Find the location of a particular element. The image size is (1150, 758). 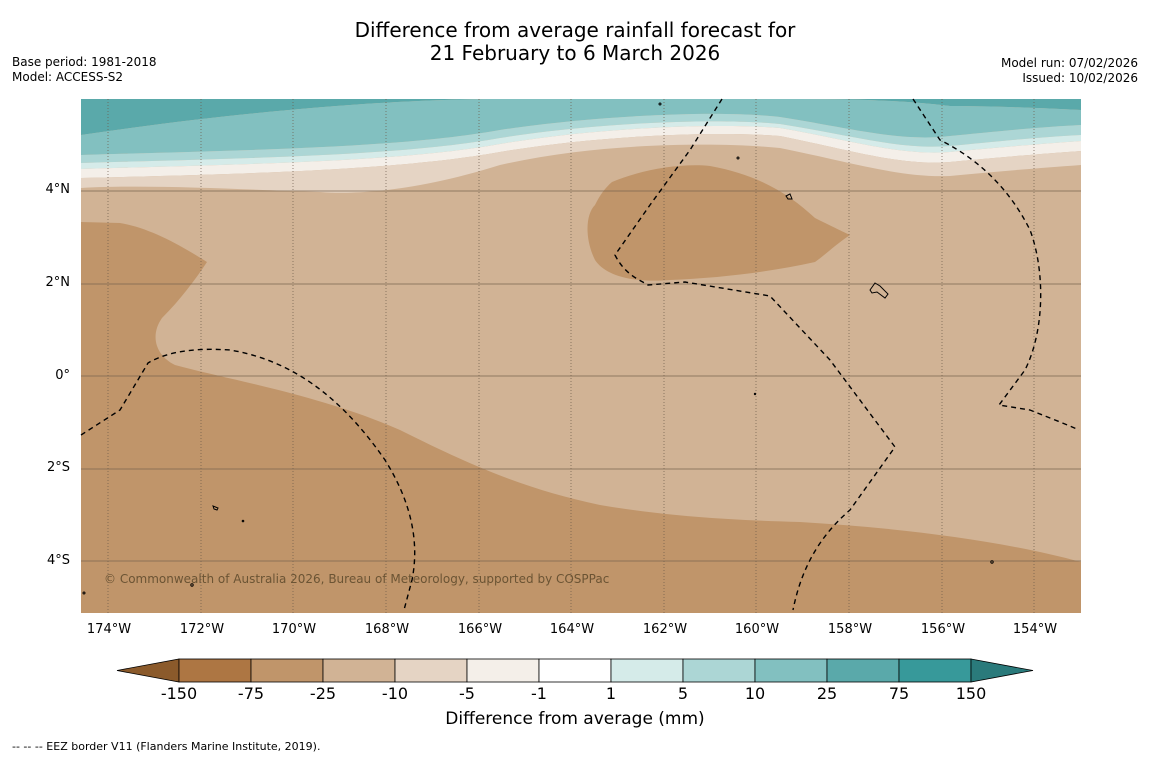

wet-moderate-band is located at coordinates (581, 127).